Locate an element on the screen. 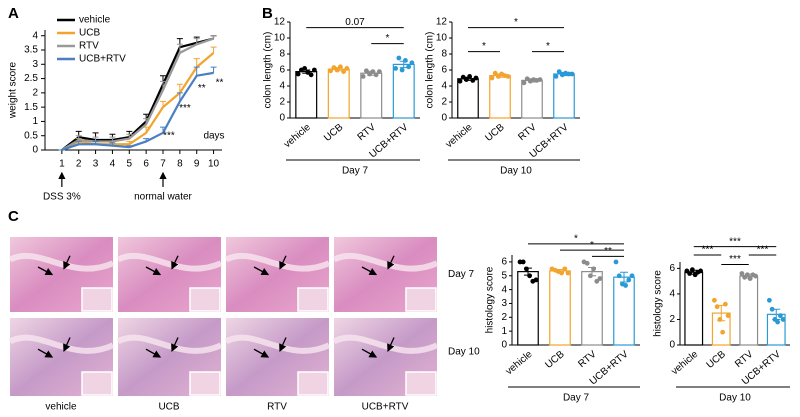 This screenshot has height=417, width=800. x-tick-label: 9 is located at coordinates (197, 164).